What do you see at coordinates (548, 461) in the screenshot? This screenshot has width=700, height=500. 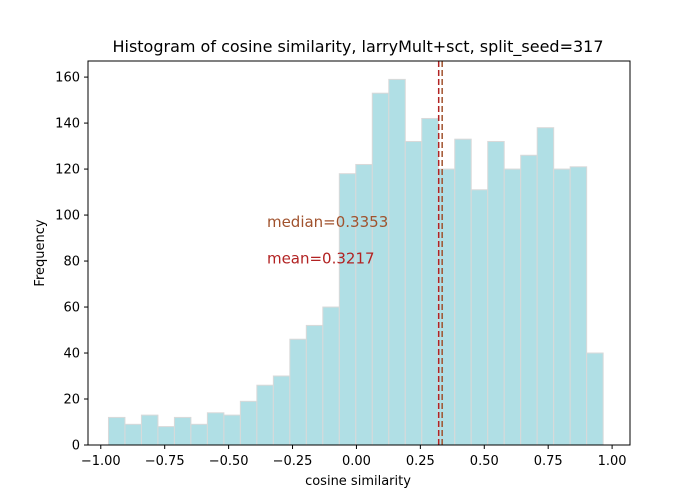 I see `x-tick-label: 0.75` at bounding box center [548, 461].